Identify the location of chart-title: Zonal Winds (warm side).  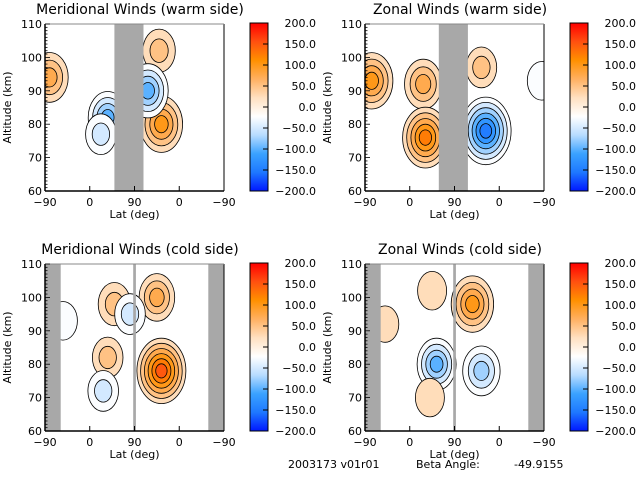
(460, 10).